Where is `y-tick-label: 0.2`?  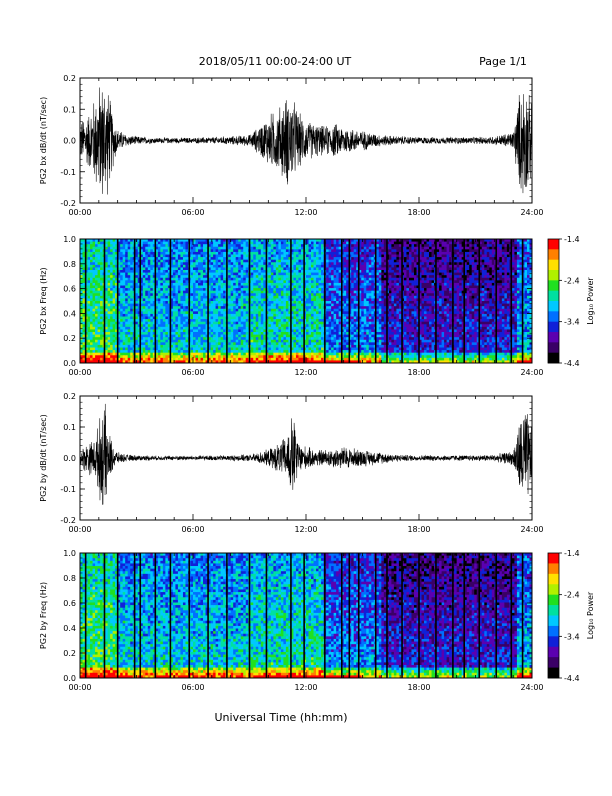
y-tick-label: 0.2 is located at coordinates (69, 78).